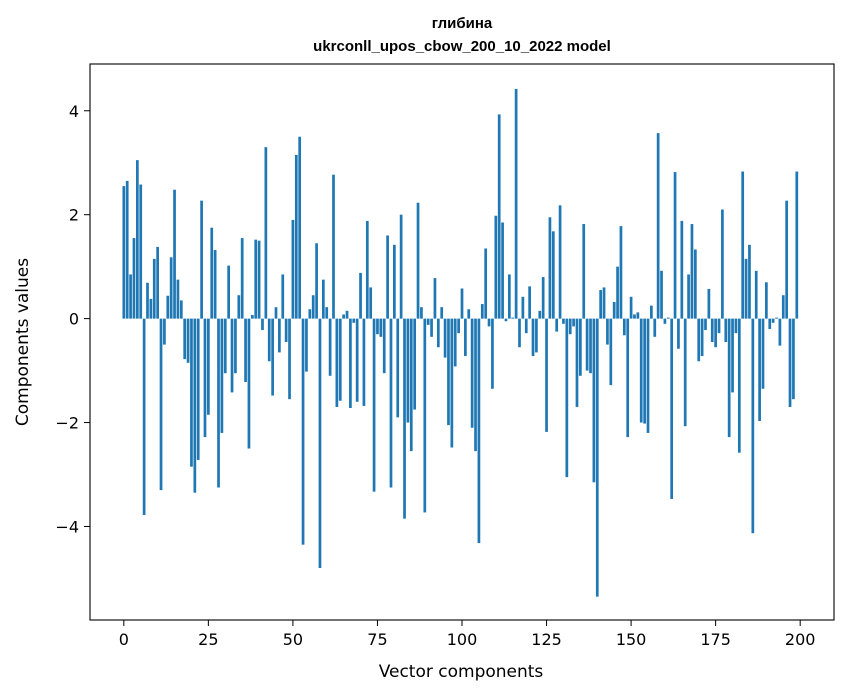  What do you see at coordinates (124, 639) in the screenshot?
I see `x-tick-label: 0` at bounding box center [124, 639].